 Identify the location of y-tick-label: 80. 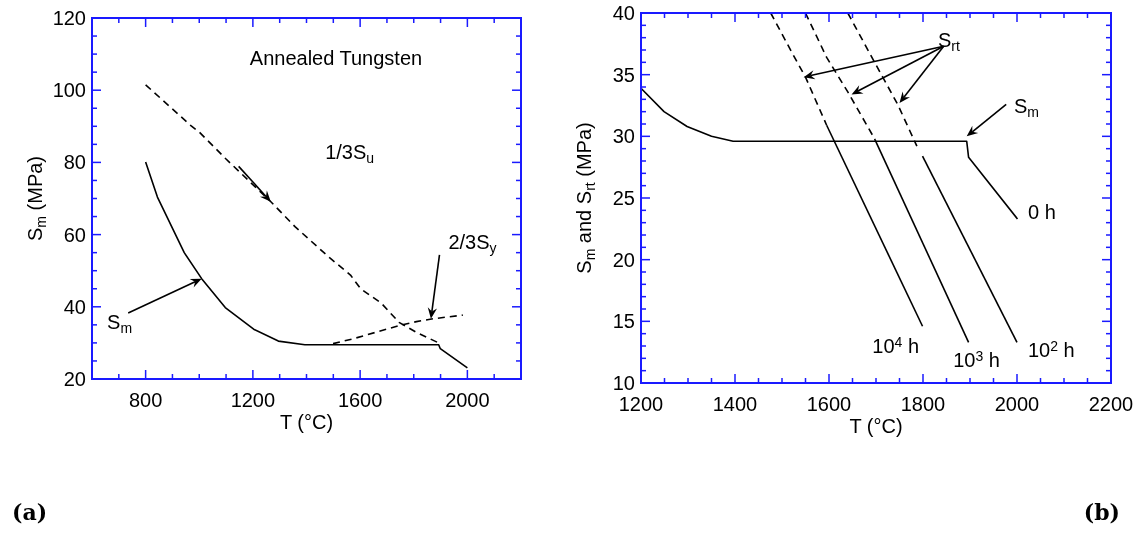
(74, 162).